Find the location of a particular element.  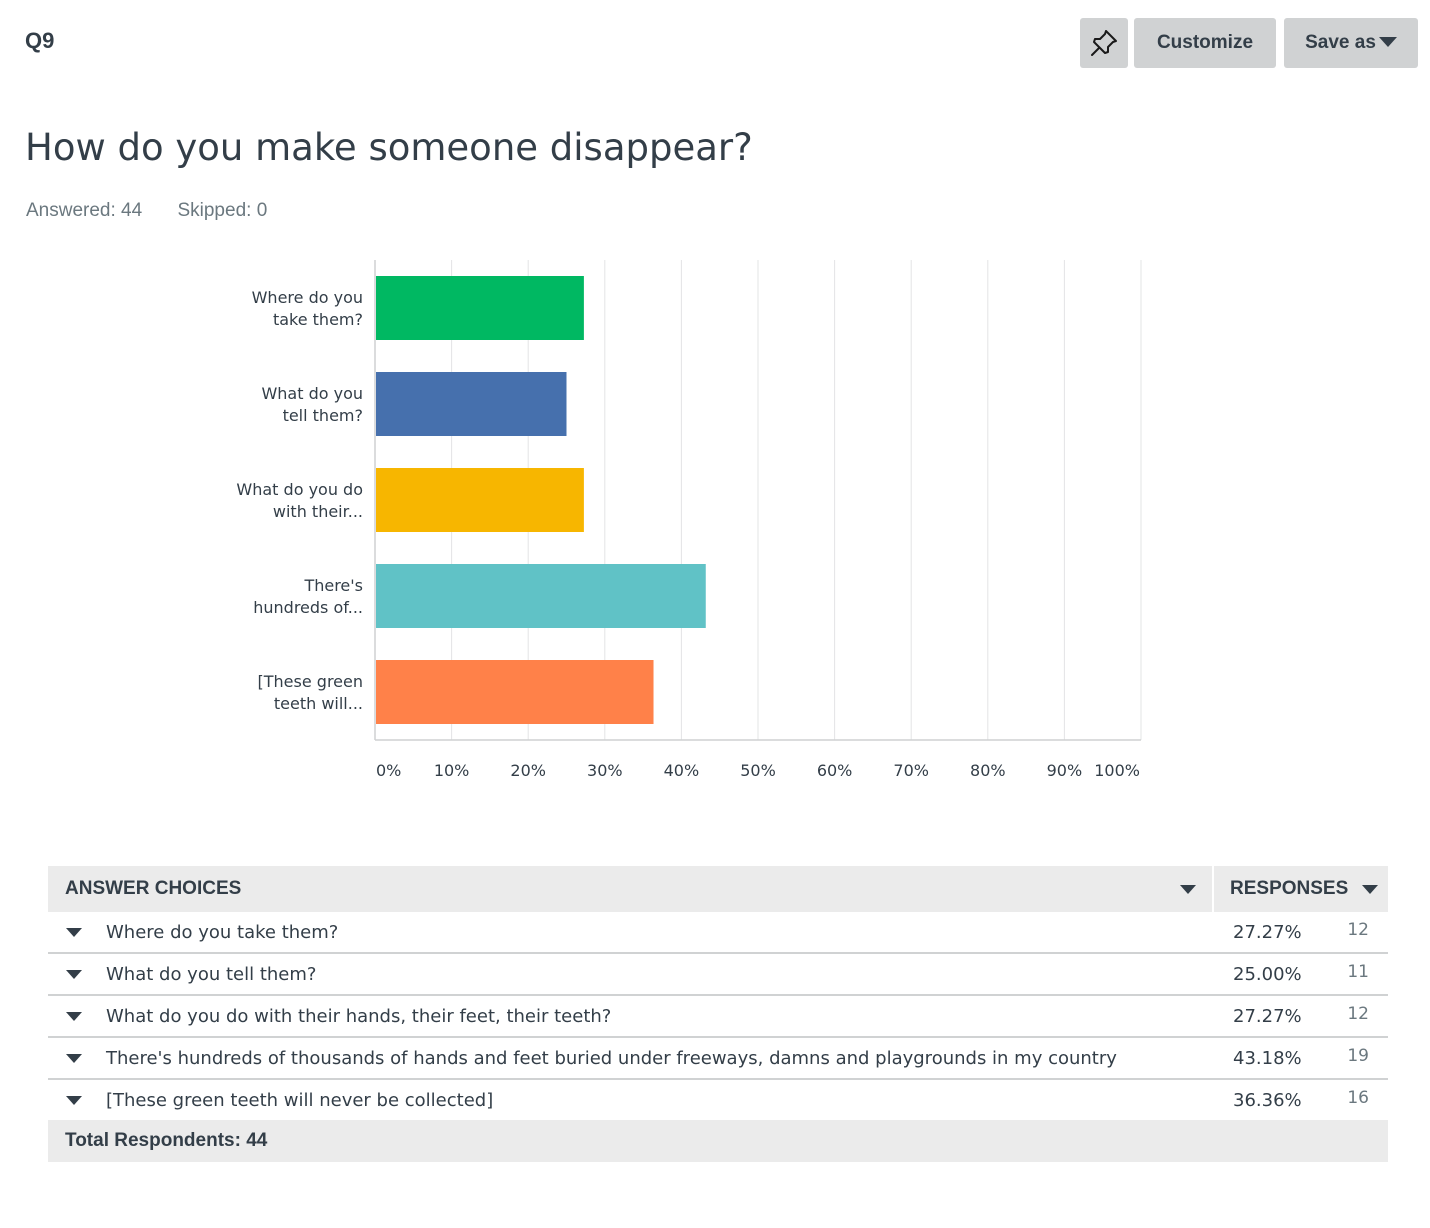

x-tick-label: 80% is located at coordinates (988, 770).